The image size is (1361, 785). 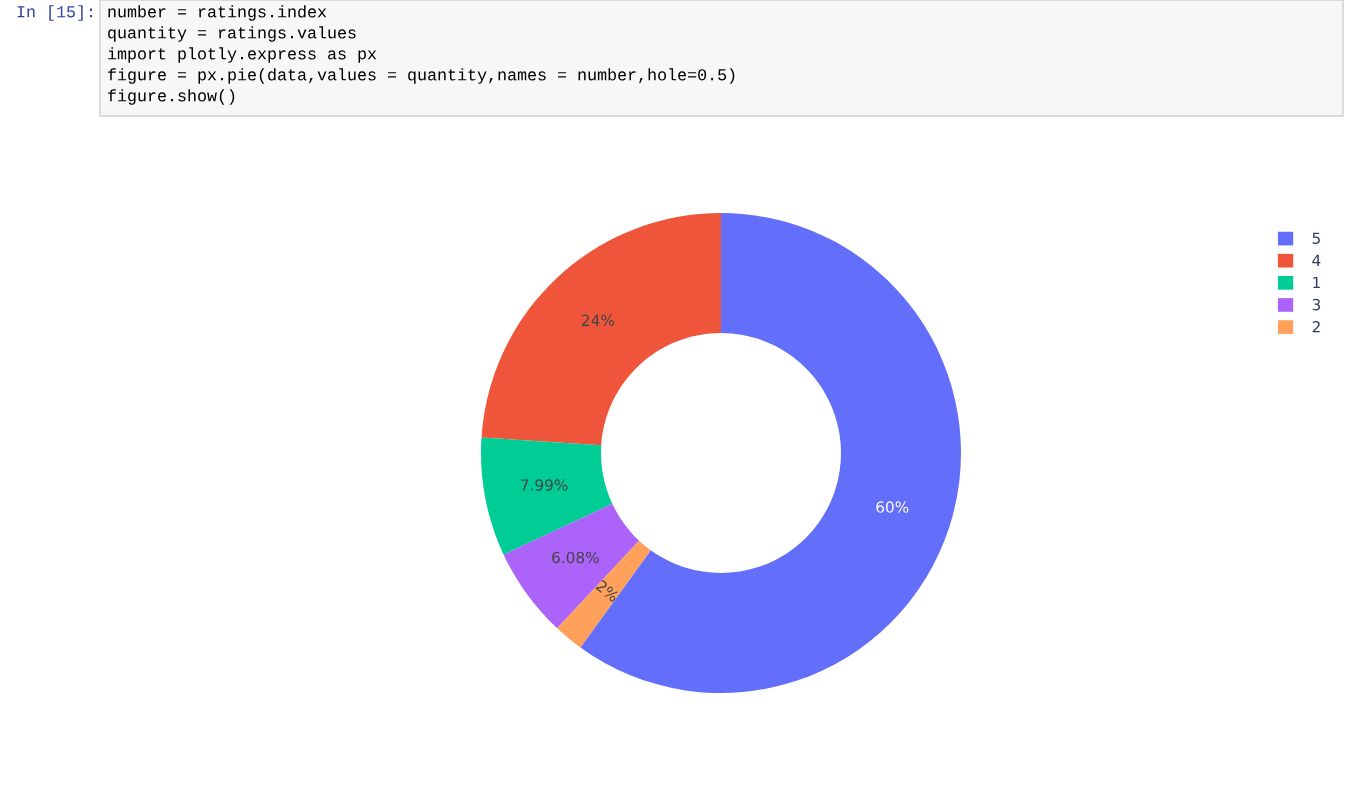 I want to click on text: import plotly.express as px, so click(x=242, y=55).